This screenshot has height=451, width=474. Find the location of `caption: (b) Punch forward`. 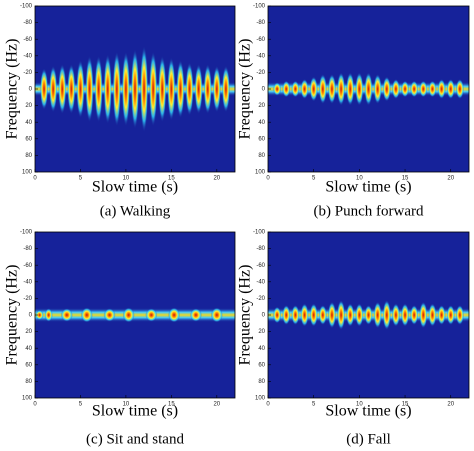

caption: (b) Punch forward is located at coordinates (369, 211).